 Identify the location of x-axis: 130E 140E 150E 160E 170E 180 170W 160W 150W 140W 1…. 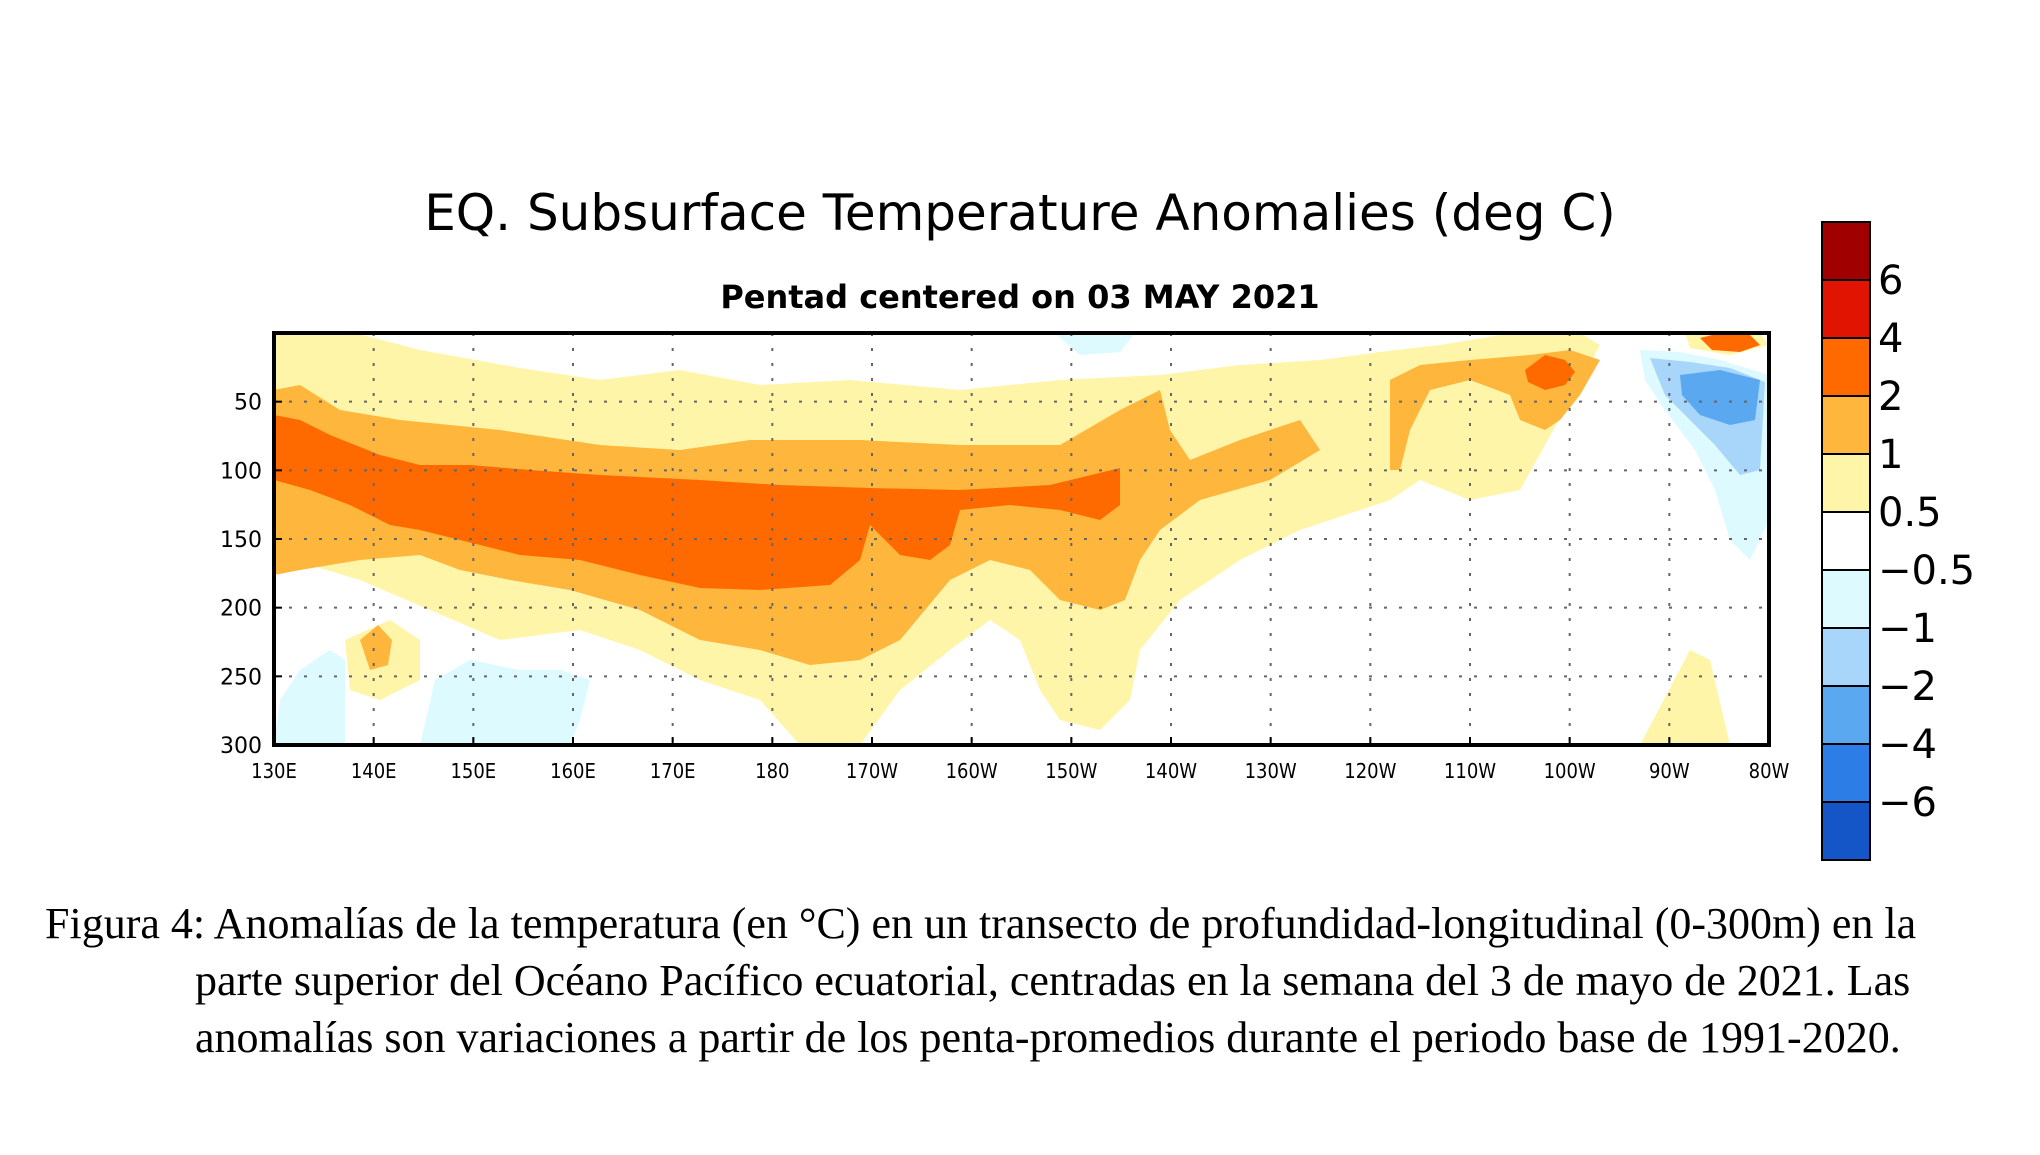
(1020, 760).